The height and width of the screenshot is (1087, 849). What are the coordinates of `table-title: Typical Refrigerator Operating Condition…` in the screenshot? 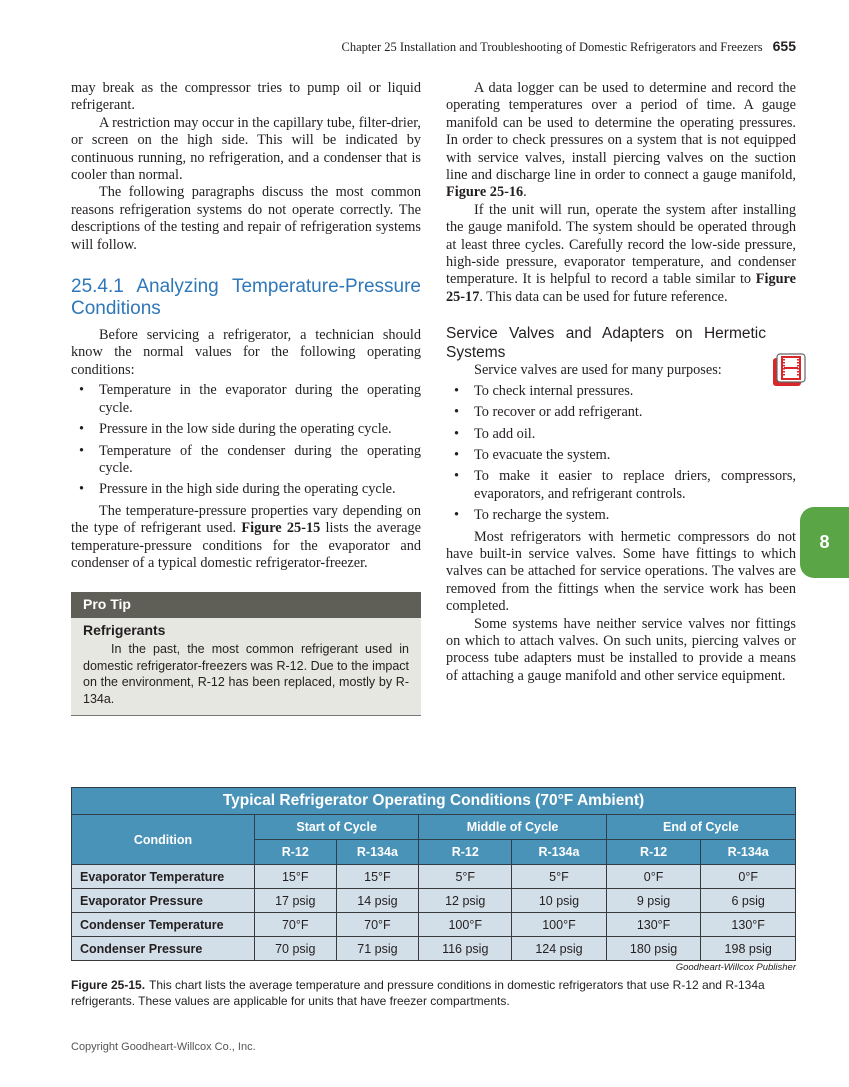 It's located at (433, 801).